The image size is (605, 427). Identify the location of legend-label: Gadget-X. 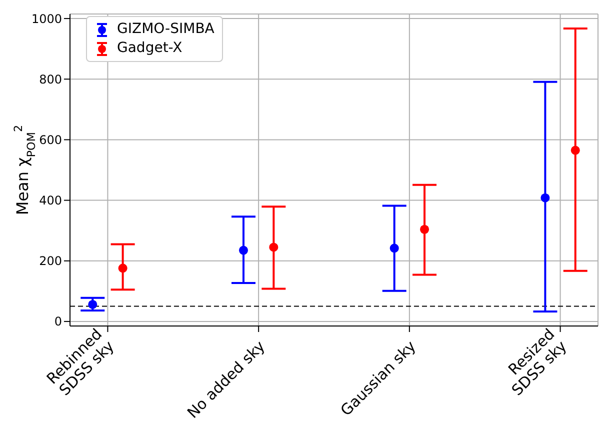
(149, 48).